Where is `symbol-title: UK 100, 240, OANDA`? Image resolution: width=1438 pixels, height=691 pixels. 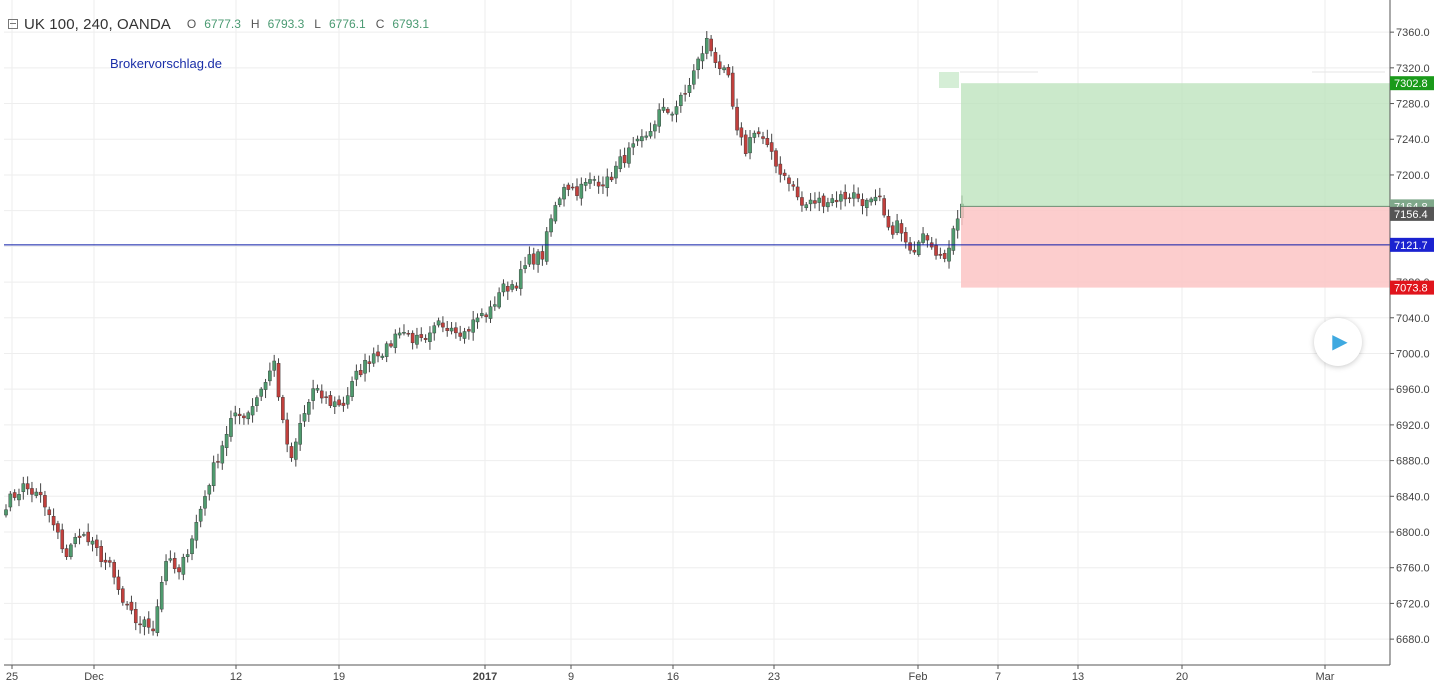 symbol-title: UK 100, 240, OANDA is located at coordinates (97, 24).